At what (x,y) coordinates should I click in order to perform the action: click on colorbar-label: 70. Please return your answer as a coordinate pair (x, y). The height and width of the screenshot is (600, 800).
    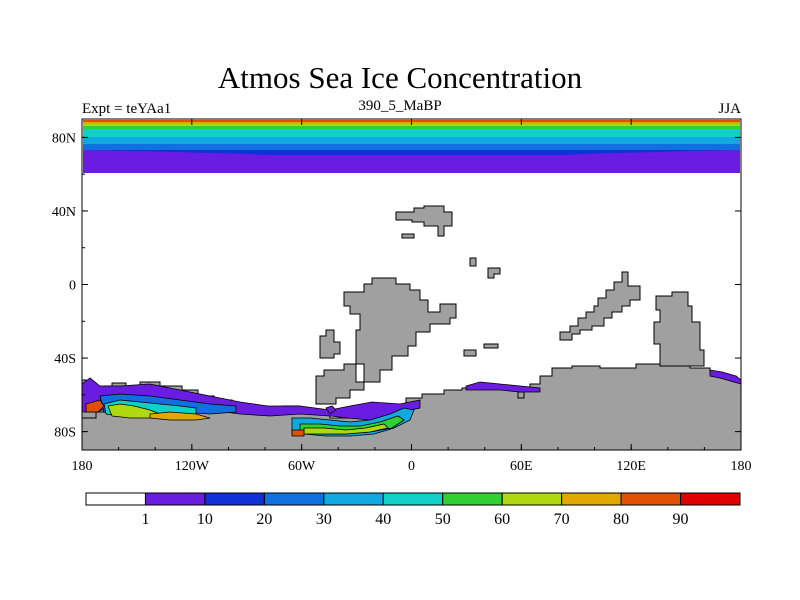
    Looking at the image, I should click on (562, 519).